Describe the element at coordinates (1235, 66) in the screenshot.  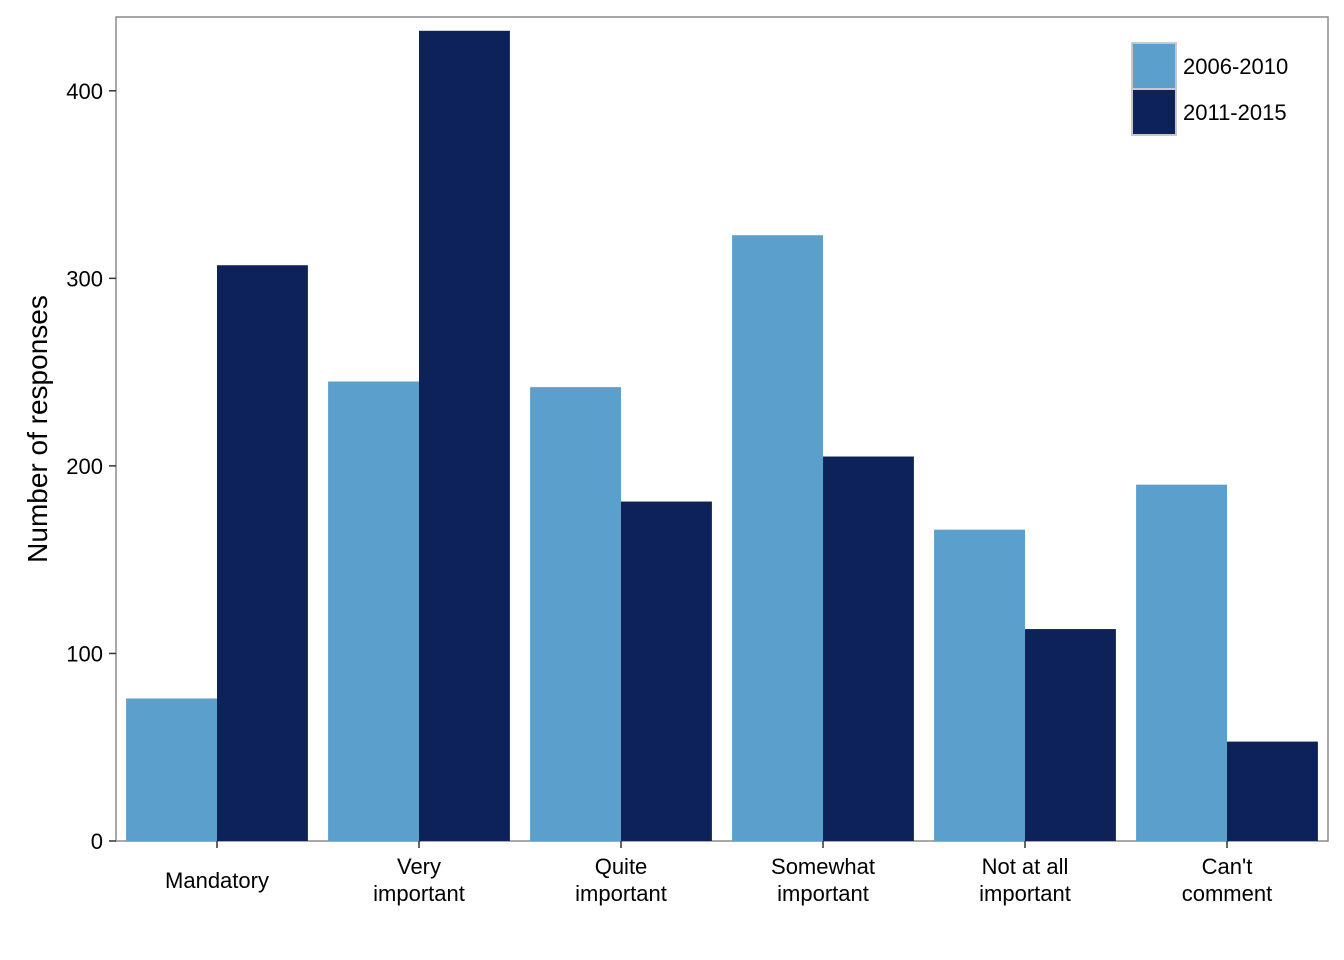
I see `legend-label: 2006-2010` at that location.